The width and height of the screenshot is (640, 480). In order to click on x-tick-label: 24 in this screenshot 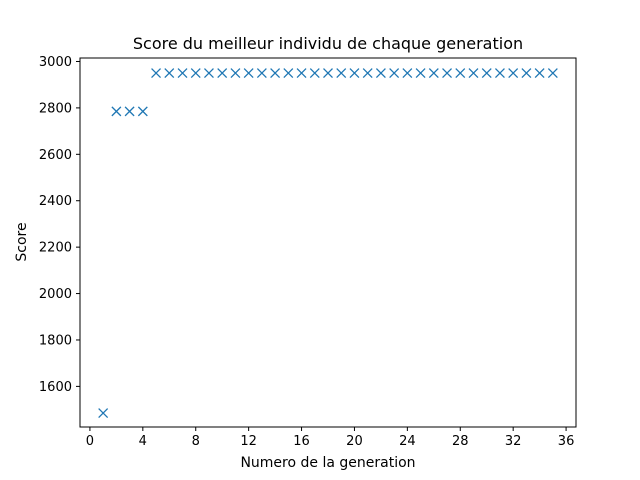, I will do `click(407, 441)`.